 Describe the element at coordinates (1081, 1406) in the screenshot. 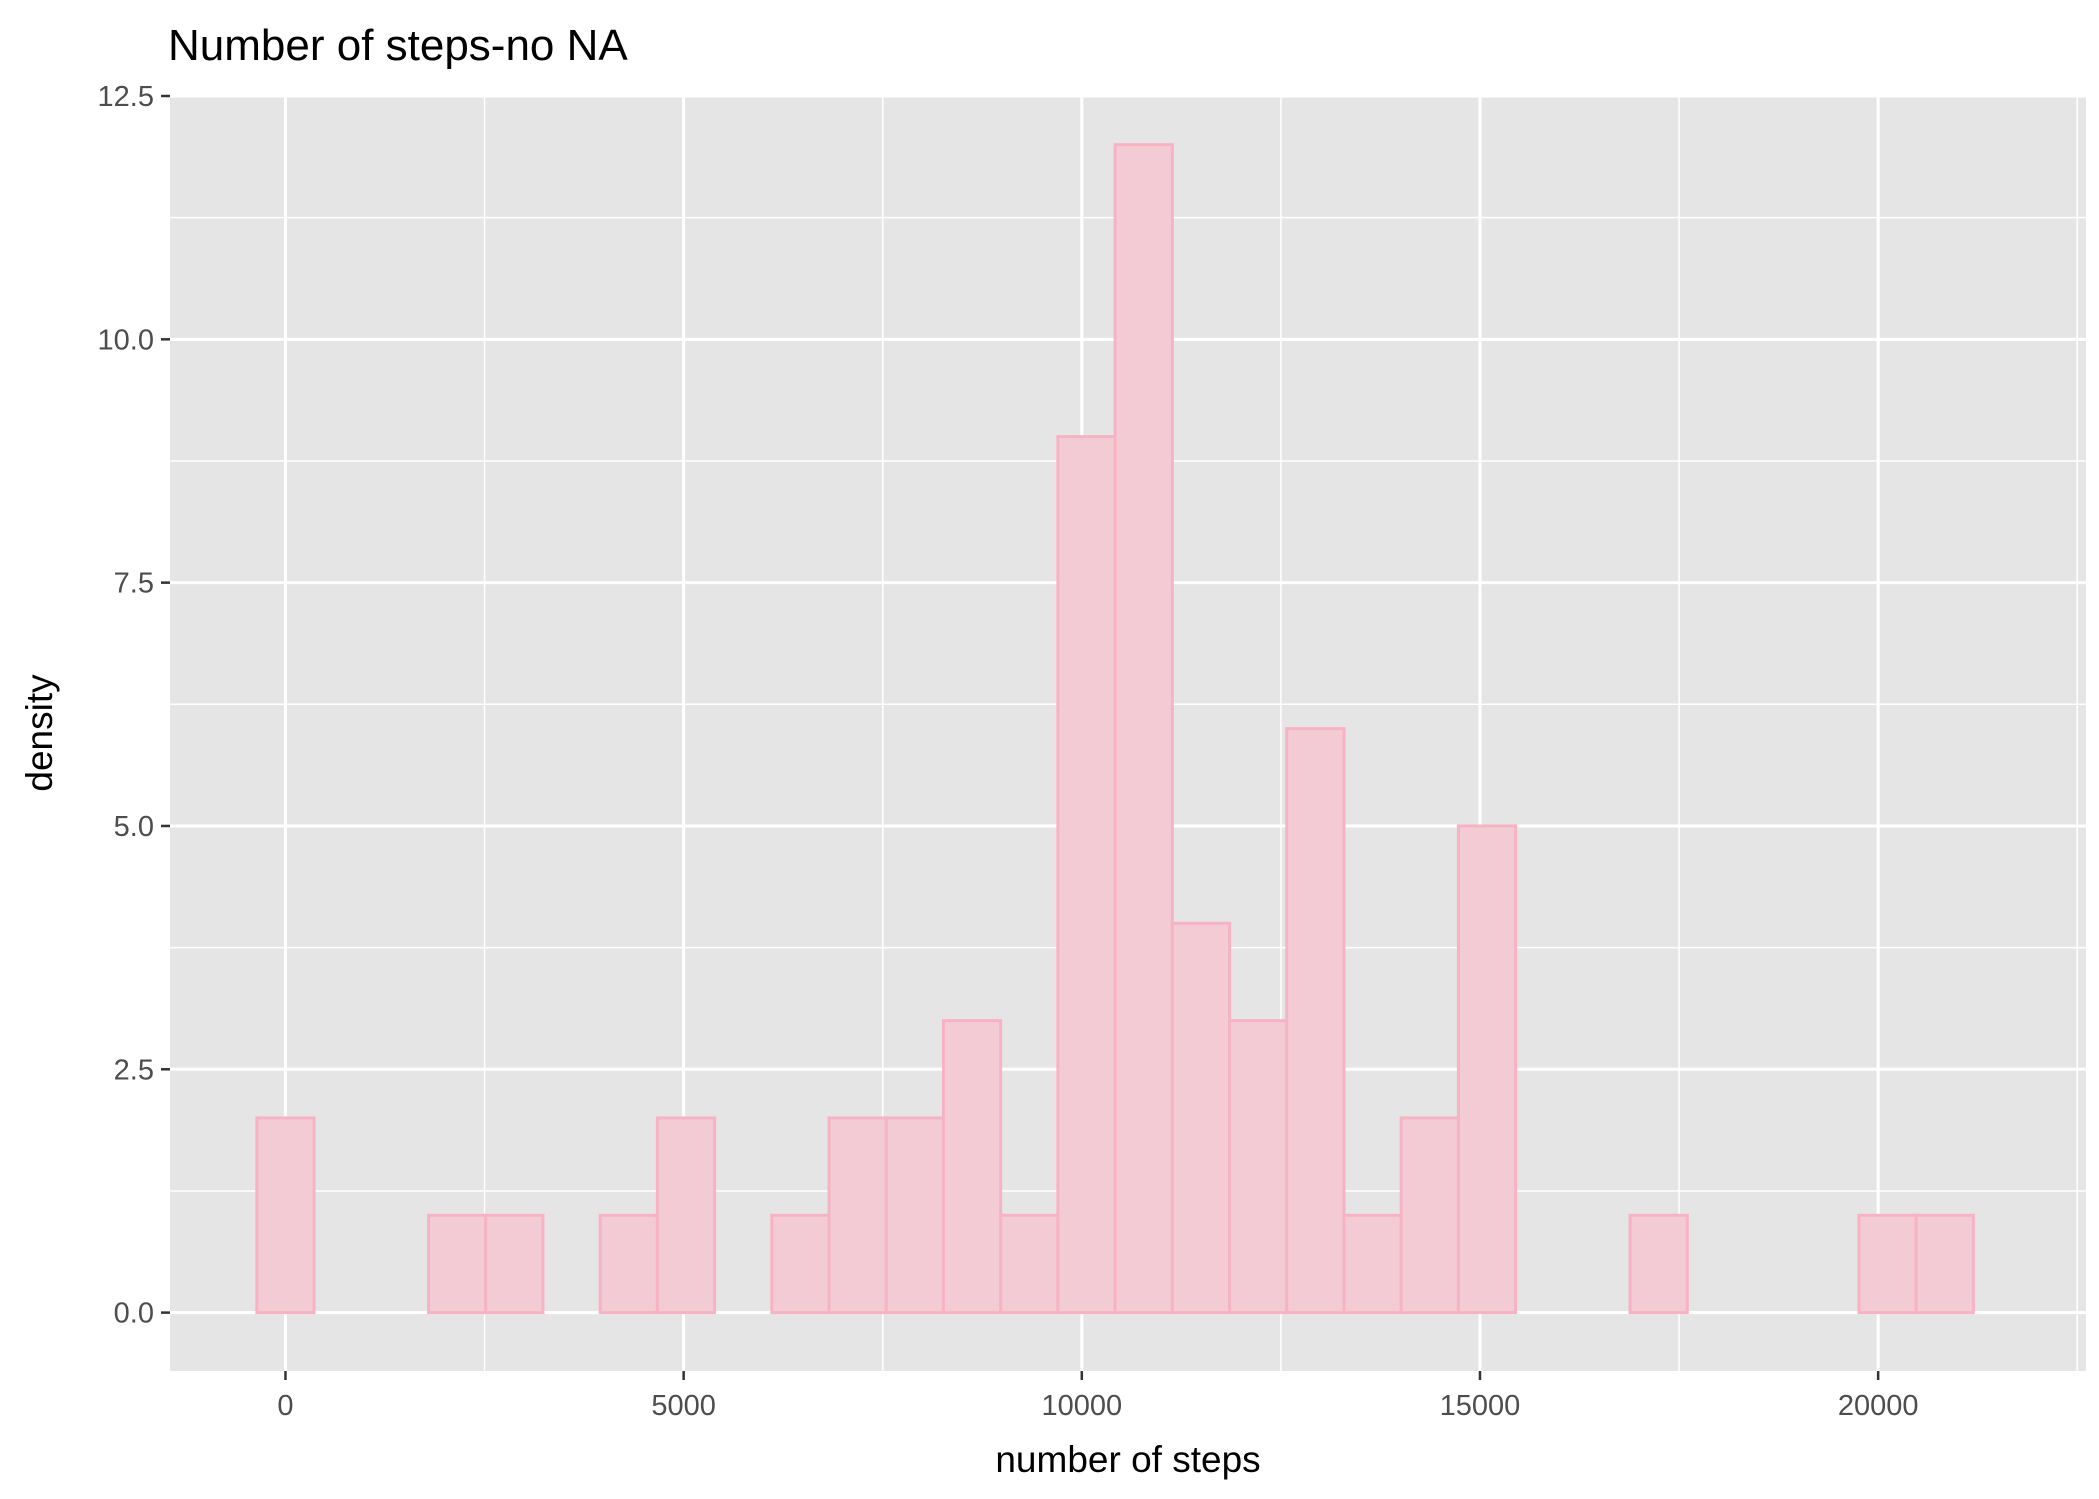

I see `x-tick-label: 10000` at that location.